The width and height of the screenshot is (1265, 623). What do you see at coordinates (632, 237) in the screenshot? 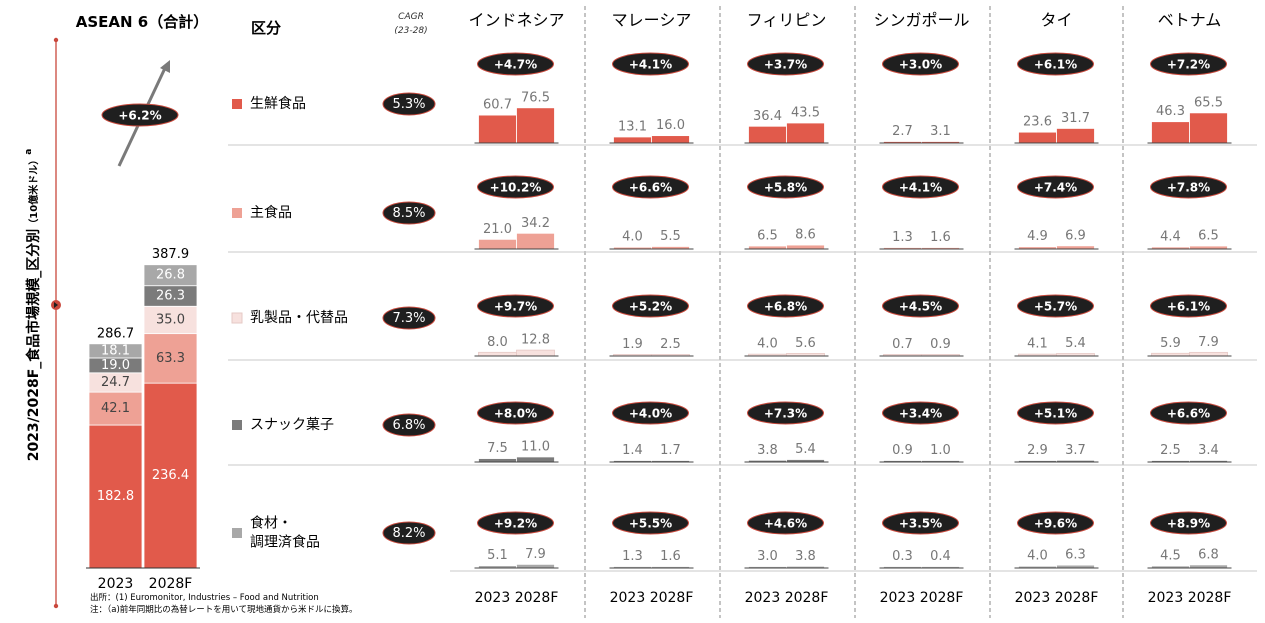
I see `country-1-seg-1-label-0: 4.0` at bounding box center [632, 237].